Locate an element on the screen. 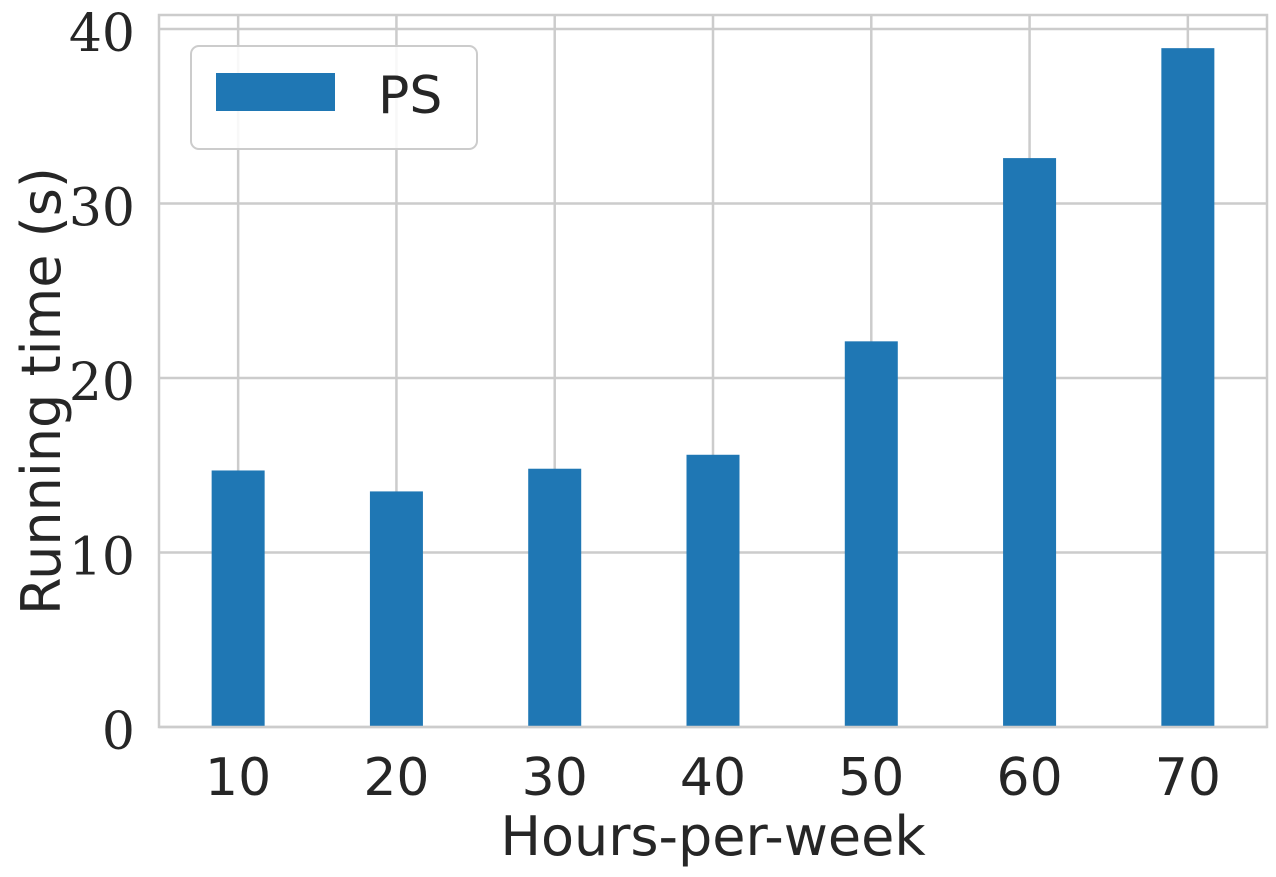  x-axis-title: Hours-per-week is located at coordinates (713, 836).